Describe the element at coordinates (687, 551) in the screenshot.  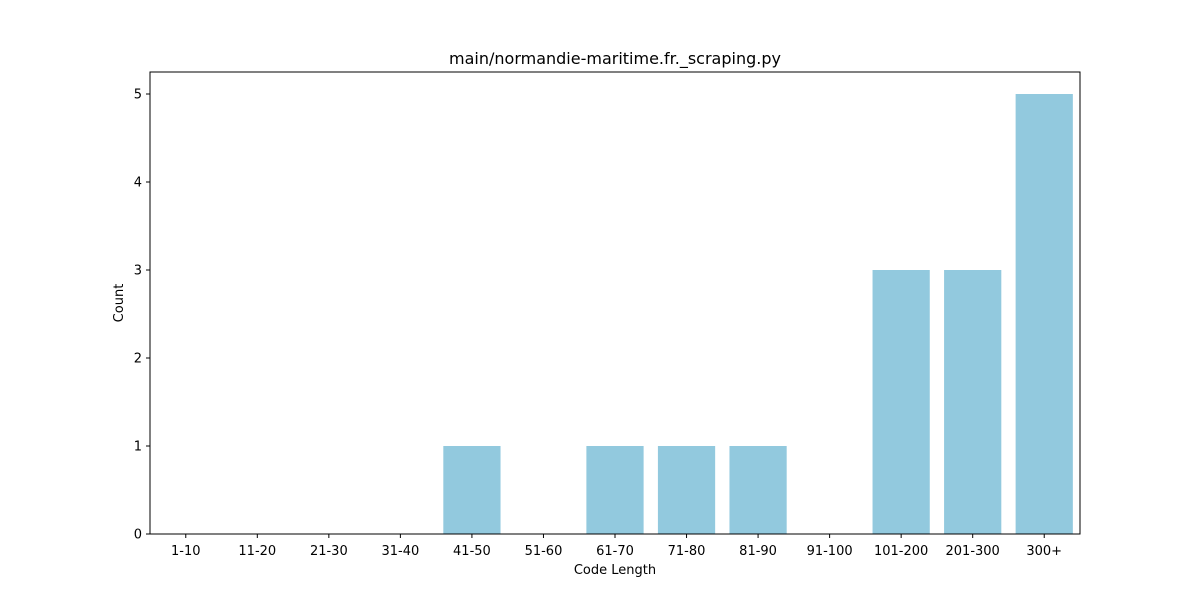
I see `x-tick-label: 71-80` at that location.